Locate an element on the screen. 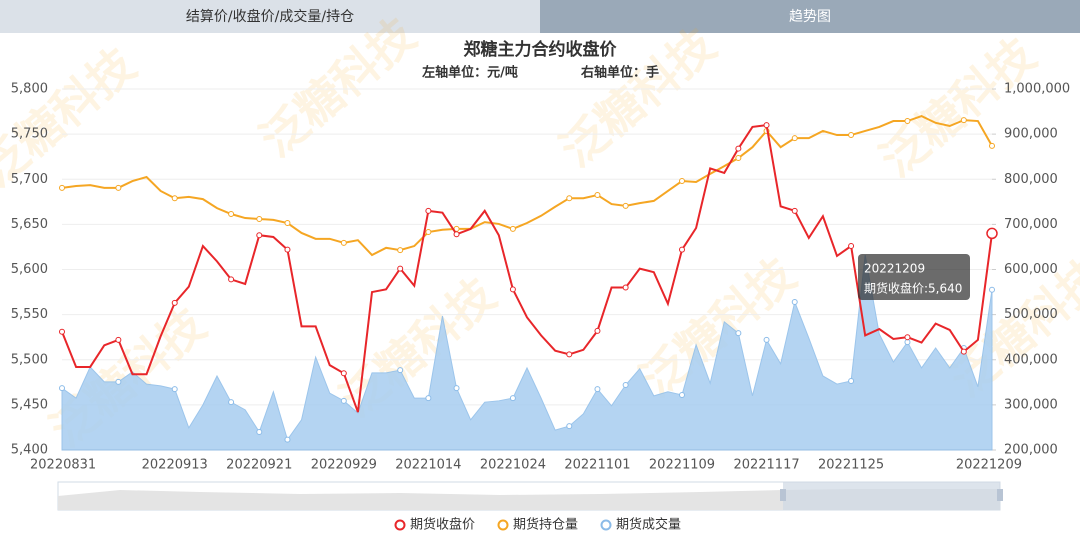 This screenshot has height=535, width=1080. tab-label: 趋势图 is located at coordinates (810, 17).